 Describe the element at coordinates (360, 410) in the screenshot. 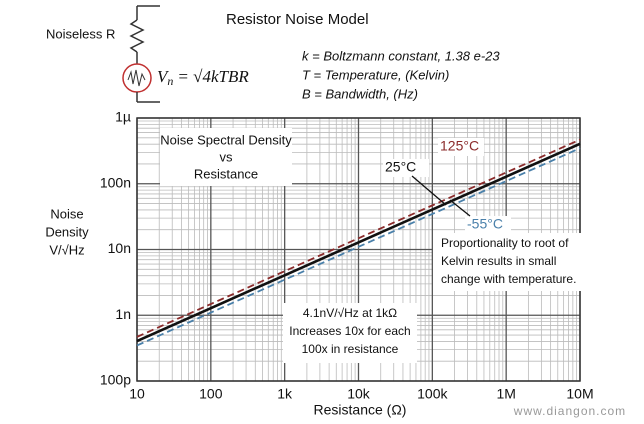

I see `x-label: Resistance (Ω)` at that location.